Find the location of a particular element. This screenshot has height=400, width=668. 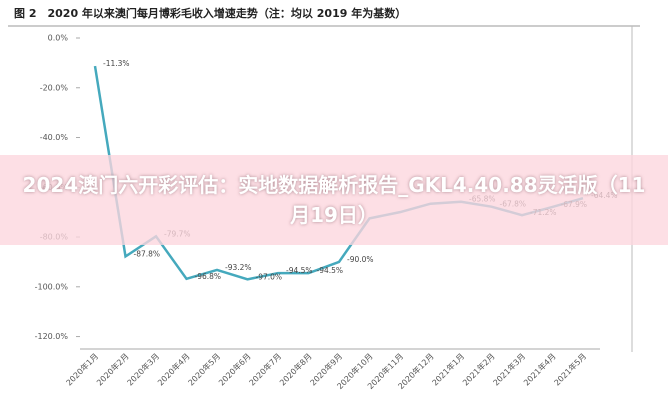

value-label: -97.0% is located at coordinates (269, 276).